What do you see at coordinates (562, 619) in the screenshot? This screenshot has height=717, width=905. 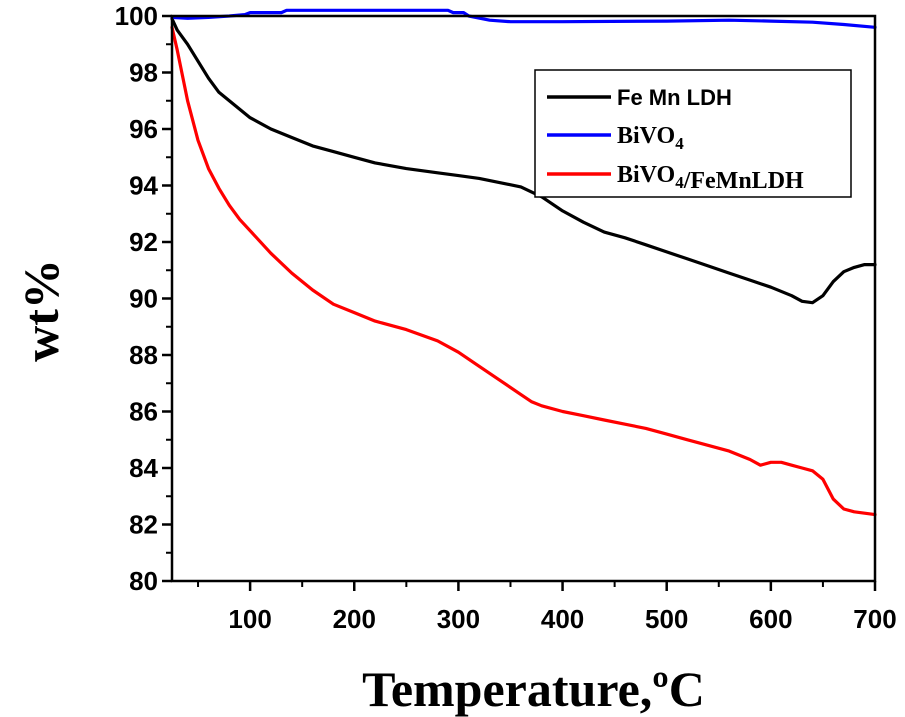 I see `x-tick-label: 400` at bounding box center [562, 619].